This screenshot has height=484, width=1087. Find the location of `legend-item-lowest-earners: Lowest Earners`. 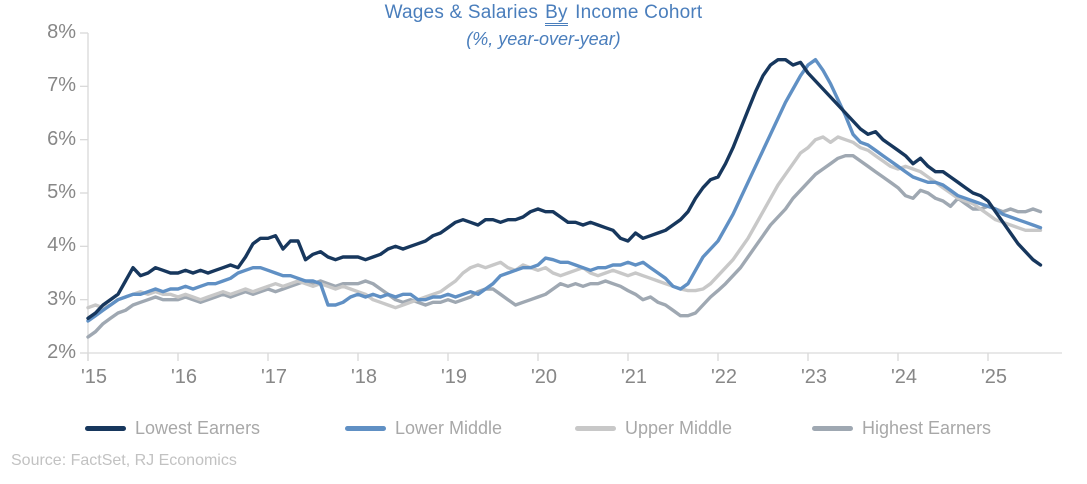

legend-item-lowest-earners: Lowest Earners is located at coordinates (172, 428).